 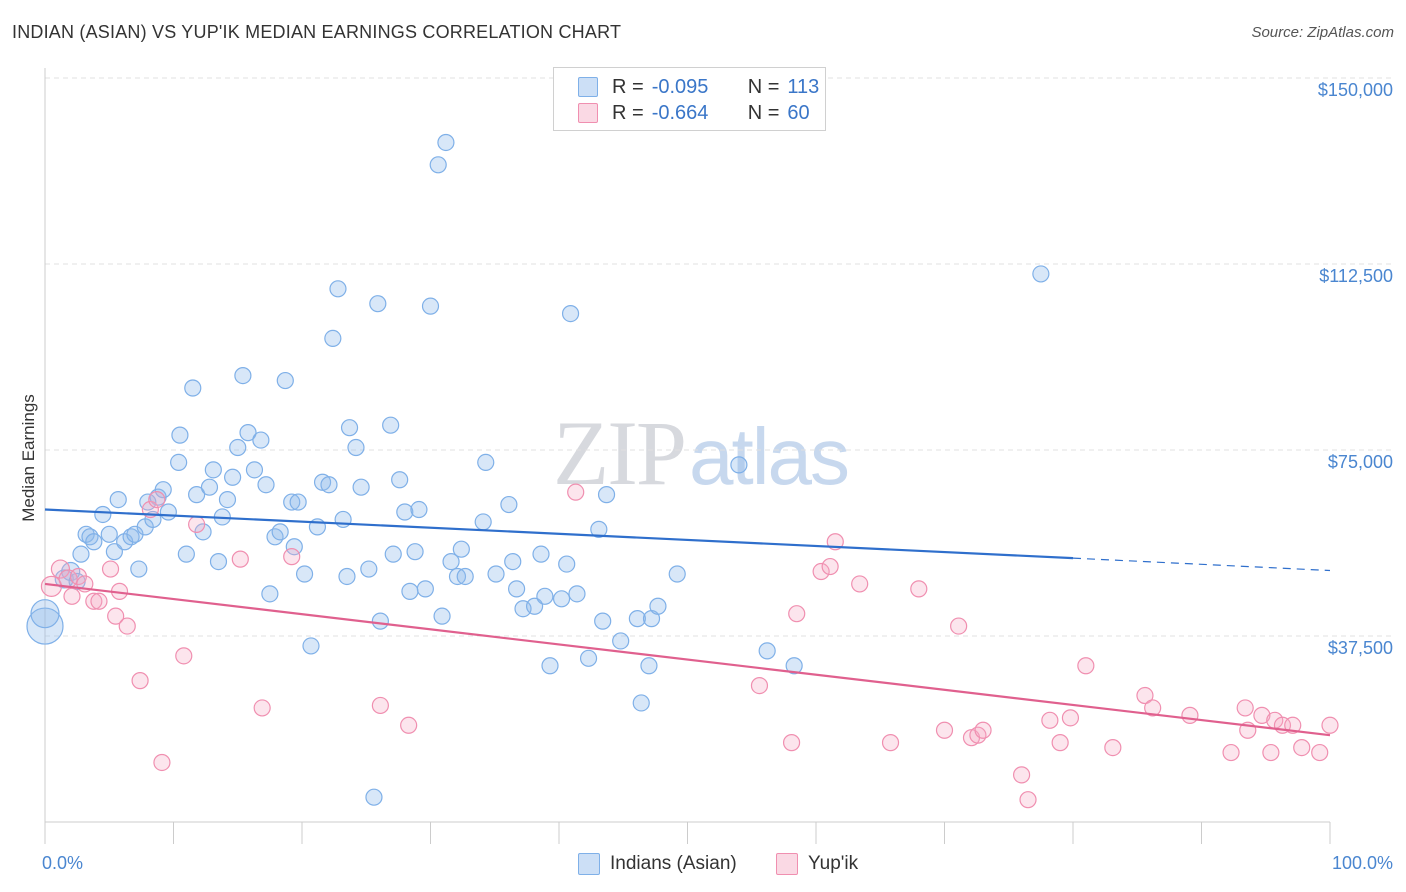 I want to click on x-tick-label-min: 0.0%, so click(x=62, y=863).